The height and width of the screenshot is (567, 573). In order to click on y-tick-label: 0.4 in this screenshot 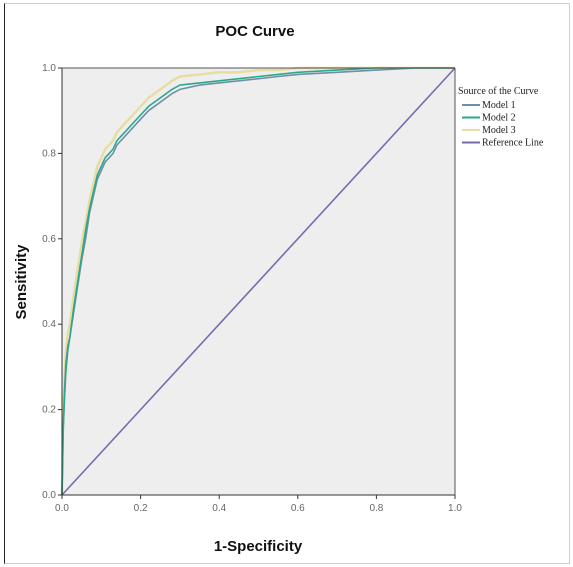, I will do `click(49, 324)`.